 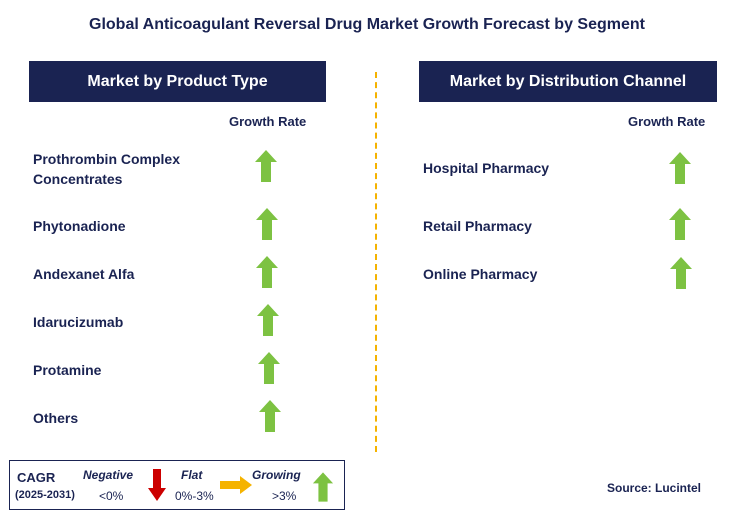 I want to click on row-label-phytonadione: Phytonadione, so click(x=79, y=226).